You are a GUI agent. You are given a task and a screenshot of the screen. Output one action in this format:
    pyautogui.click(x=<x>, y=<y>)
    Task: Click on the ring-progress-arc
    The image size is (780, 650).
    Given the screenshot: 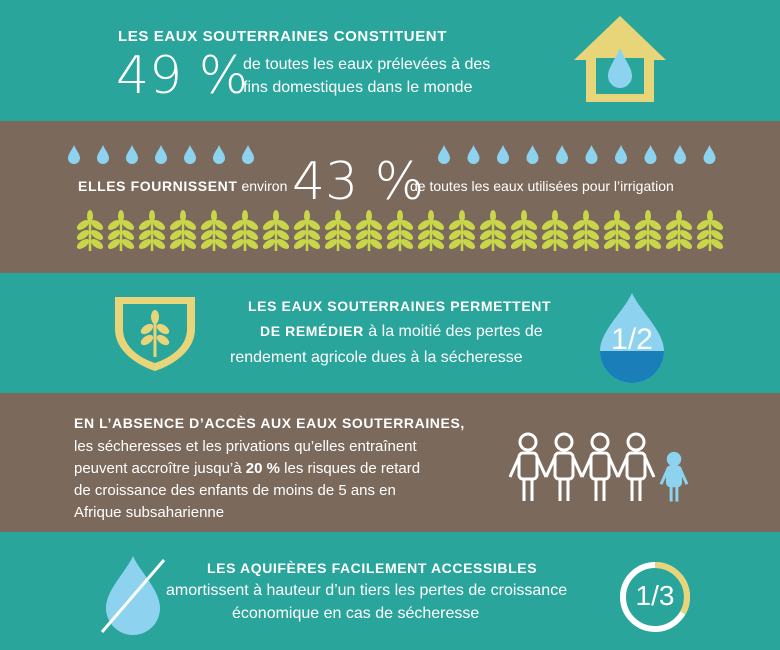 What is the action you would take?
    pyautogui.click(x=655, y=597)
    